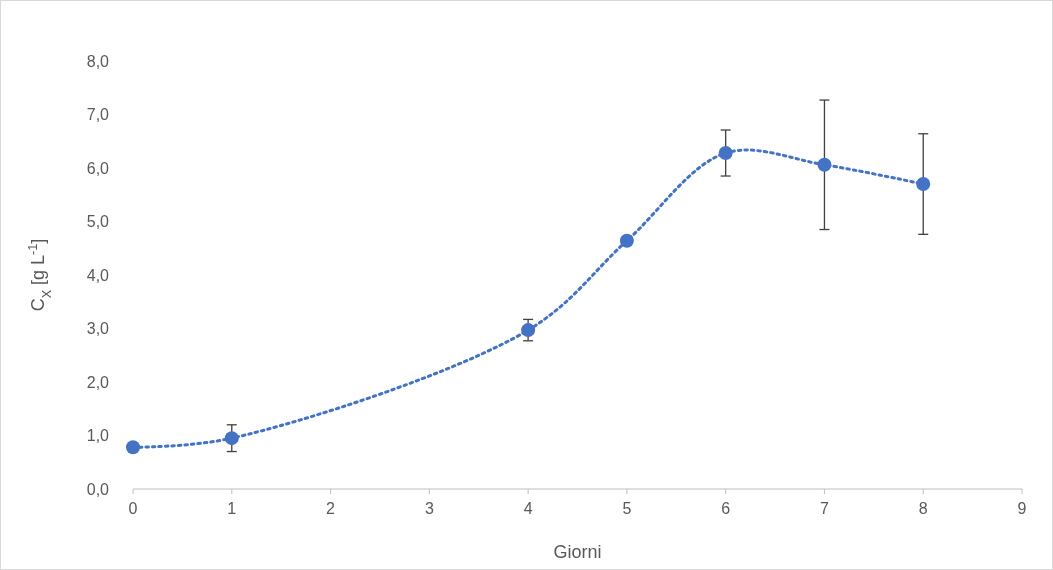 This screenshot has height=570, width=1053. I want to click on y-tick-label: 4,0, so click(98, 275).